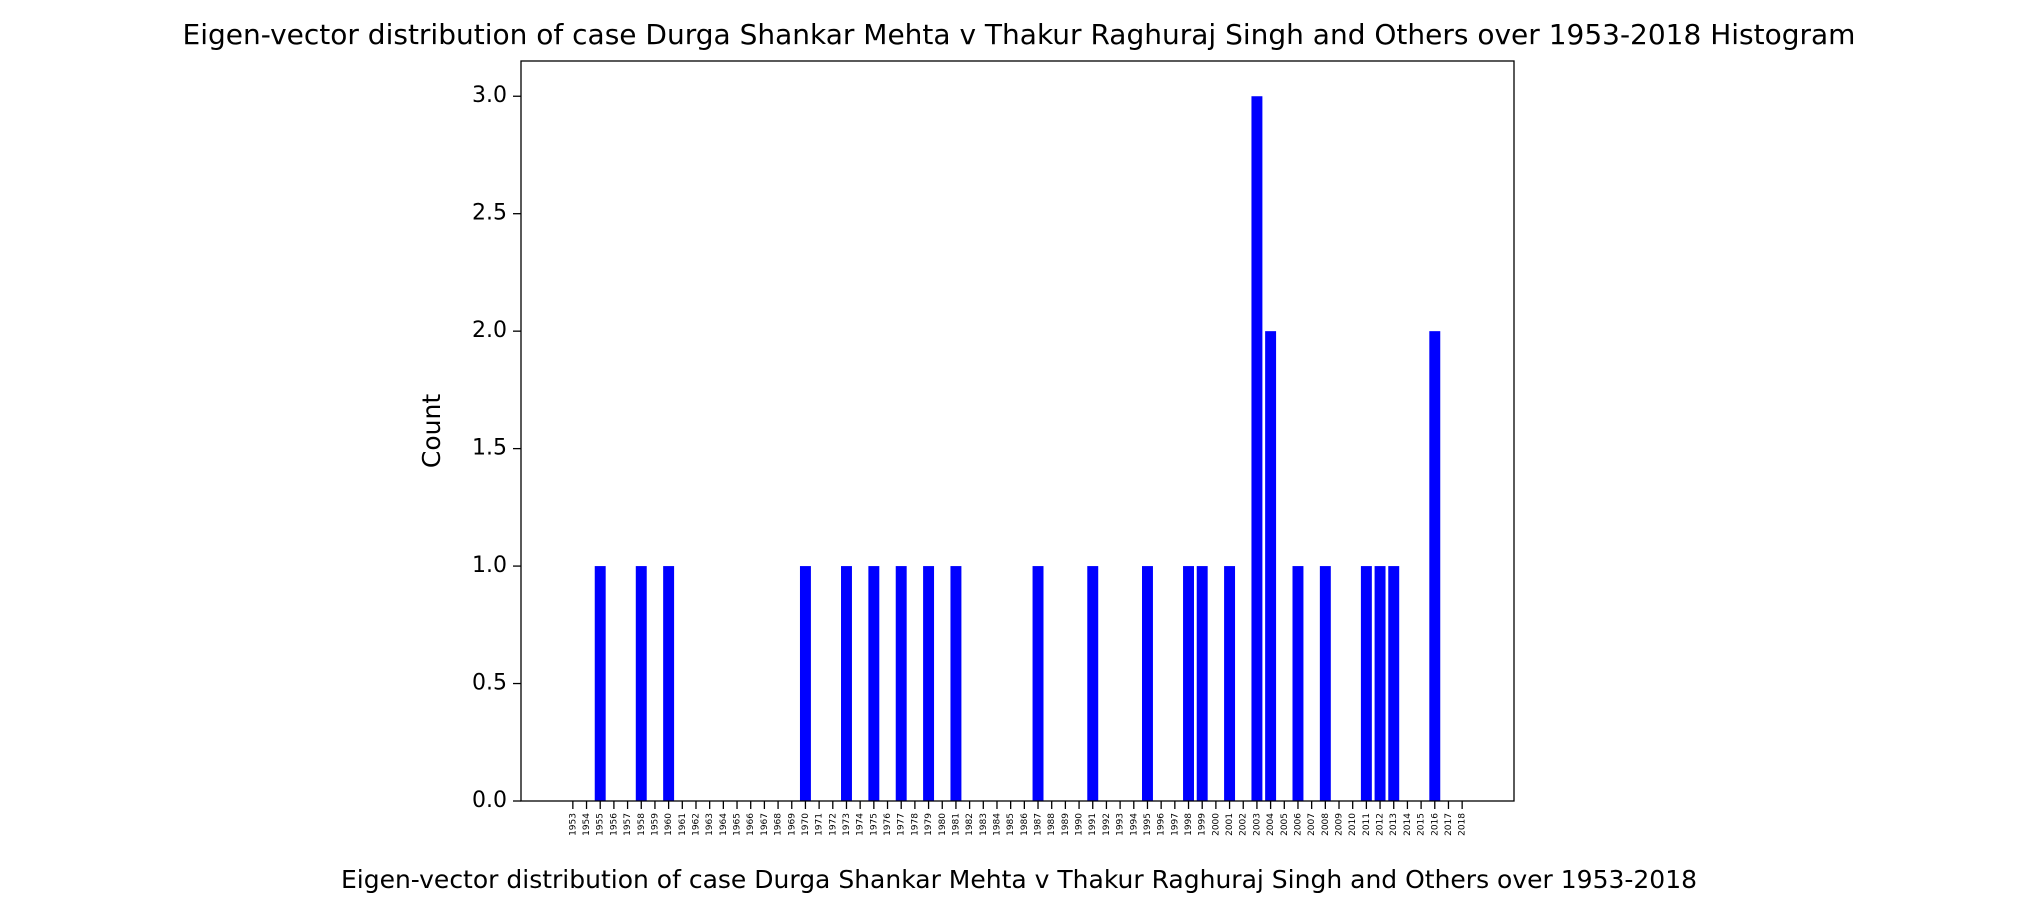  Describe the element at coordinates (1148, 824) in the screenshot. I see `x-tick-label: 1995` at that location.